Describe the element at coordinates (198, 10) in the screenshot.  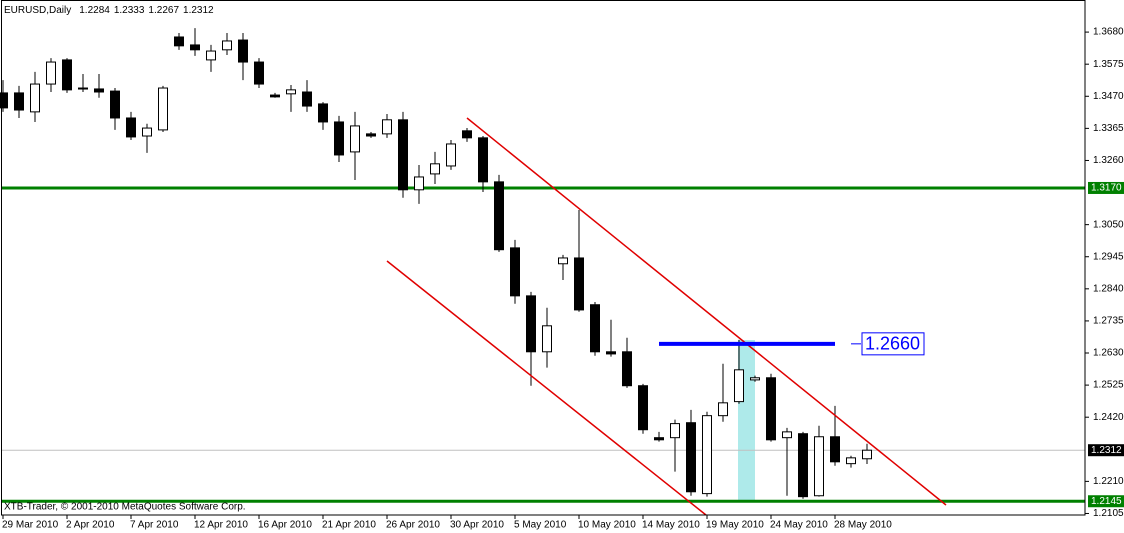
I see `close-value: 1.2312` at that location.